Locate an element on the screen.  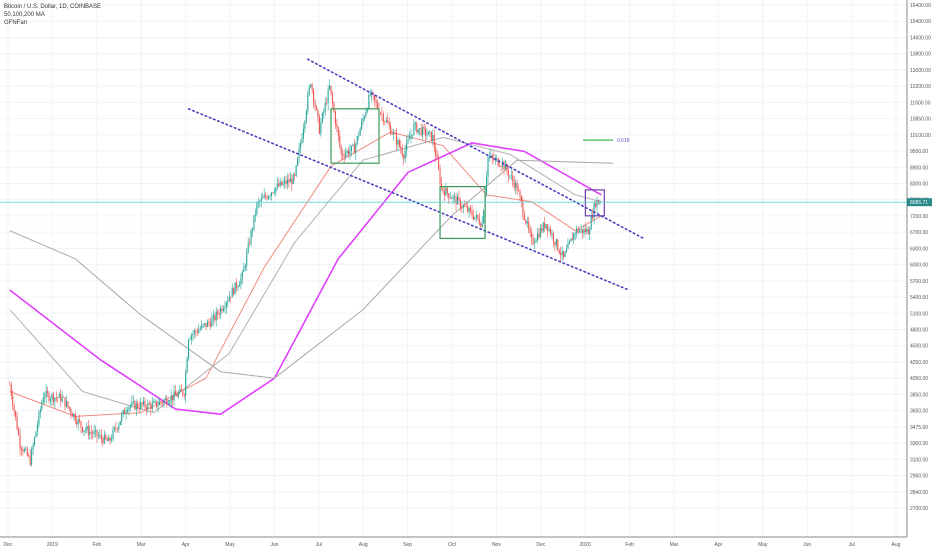
price-tick-label: 3300.00 is located at coordinates (919, 444).